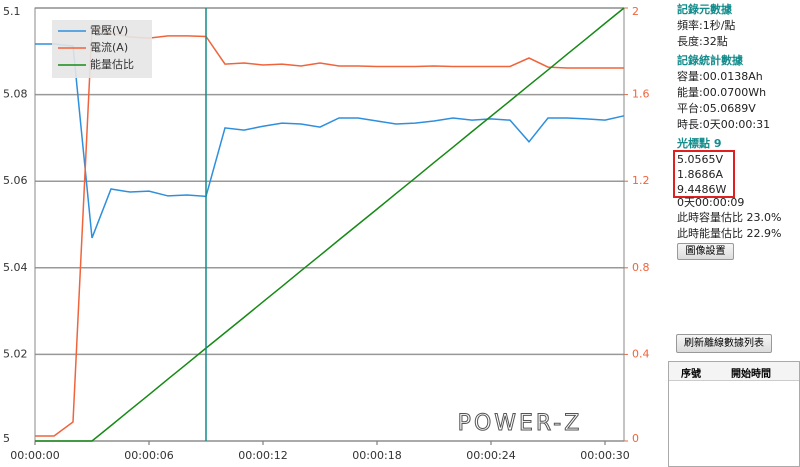  I want to click on y-tick-label: 5, so click(6, 438).